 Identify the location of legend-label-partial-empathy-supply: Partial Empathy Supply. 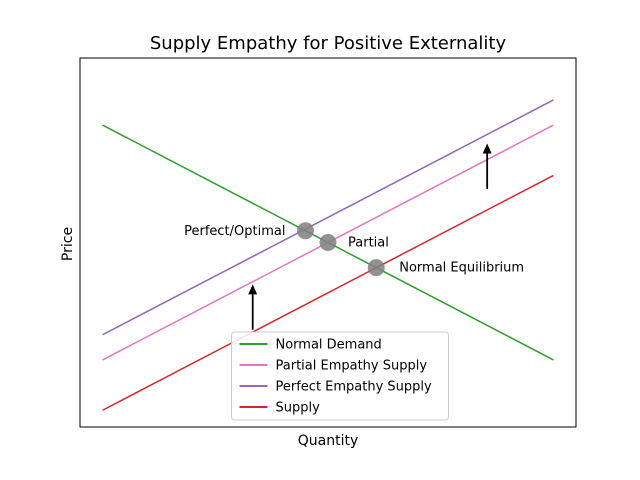
(352, 366).